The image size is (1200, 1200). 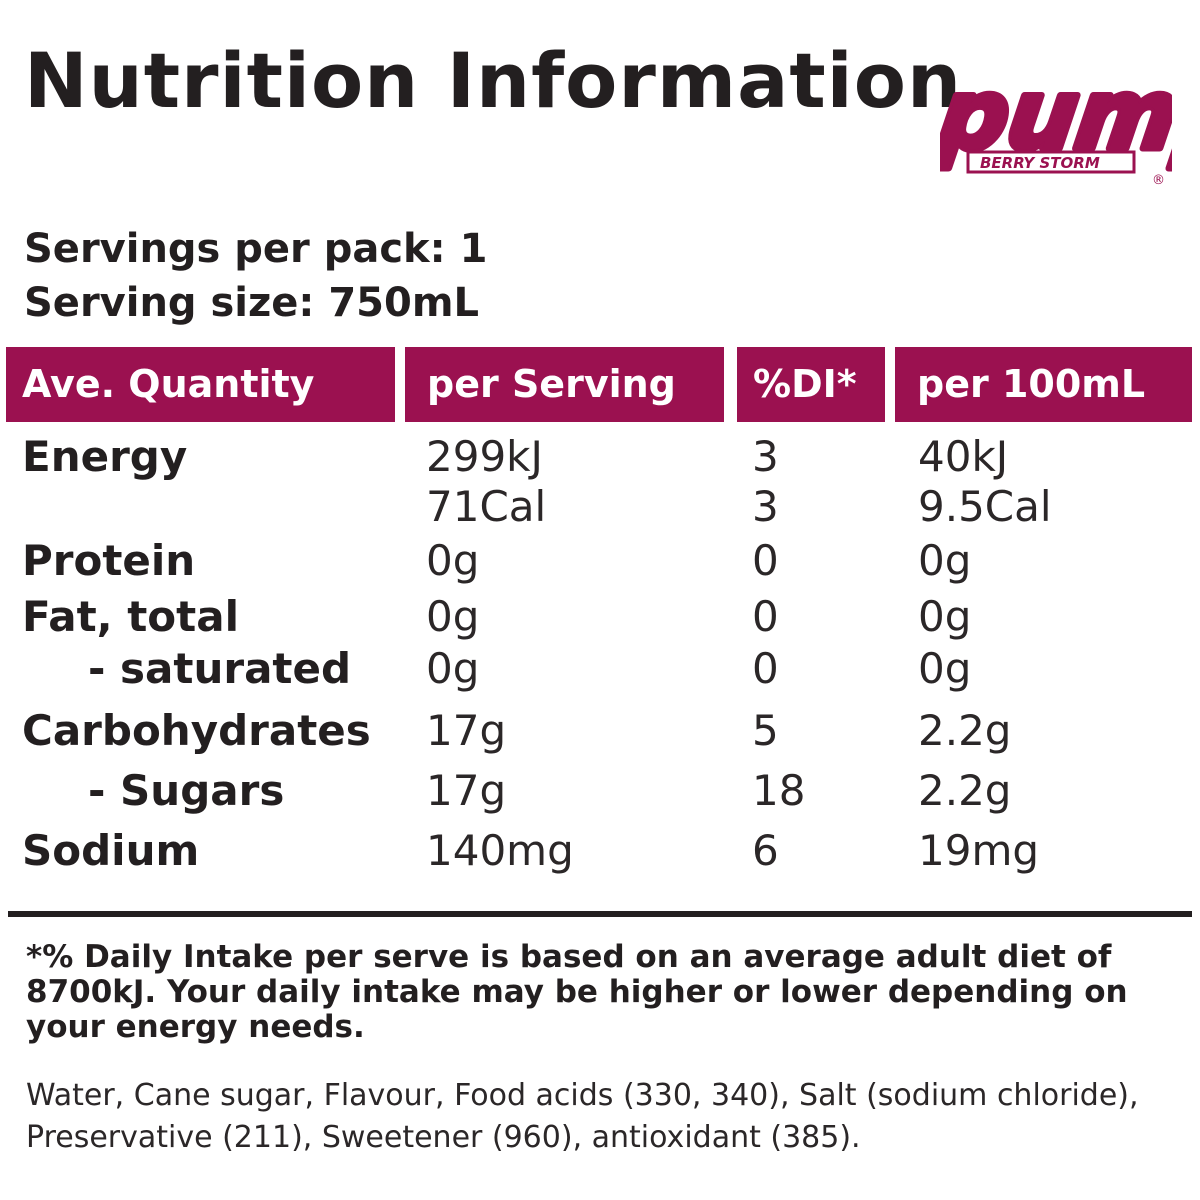 What do you see at coordinates (979, 850) in the screenshot?
I see `per-100ml-value: 19mg` at bounding box center [979, 850].